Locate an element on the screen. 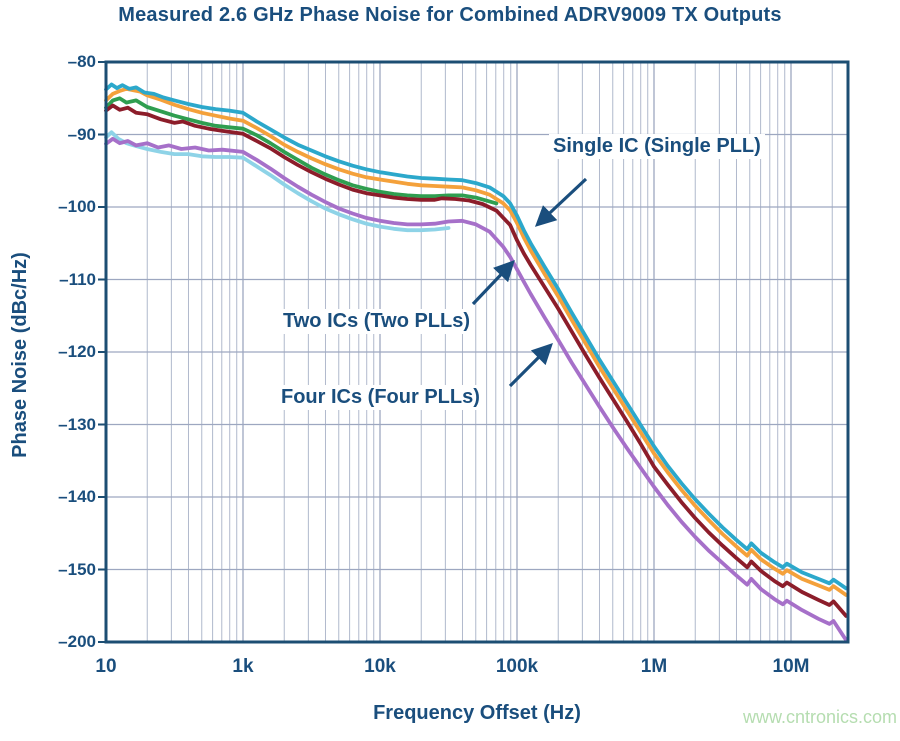 The image size is (900, 741). y-tick-label: –100 is located at coordinates (77, 206).